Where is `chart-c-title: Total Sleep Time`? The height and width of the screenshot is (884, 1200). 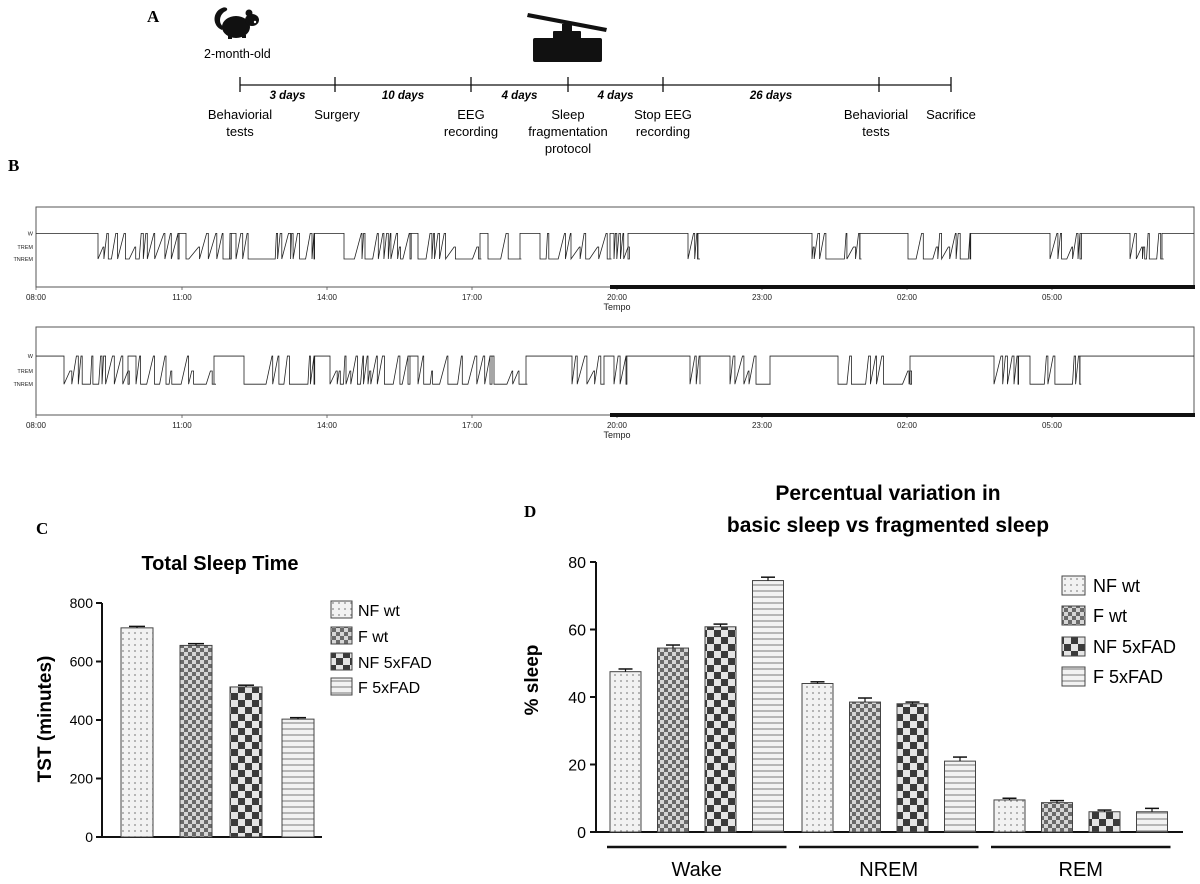
chart-c-title: Total Sleep Time is located at coordinates (219, 564).